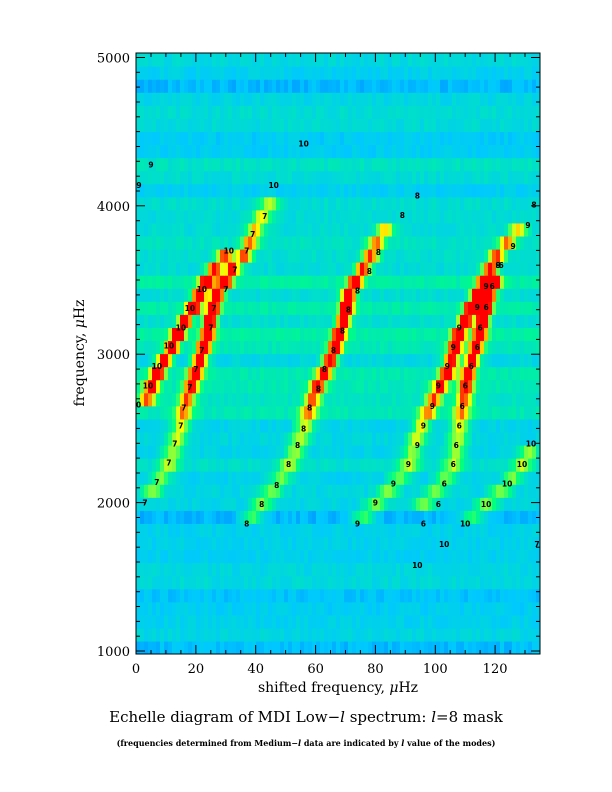 The height and width of the screenshot is (792, 612). I want to click on mode-label-l9: 9, so click(423, 426).